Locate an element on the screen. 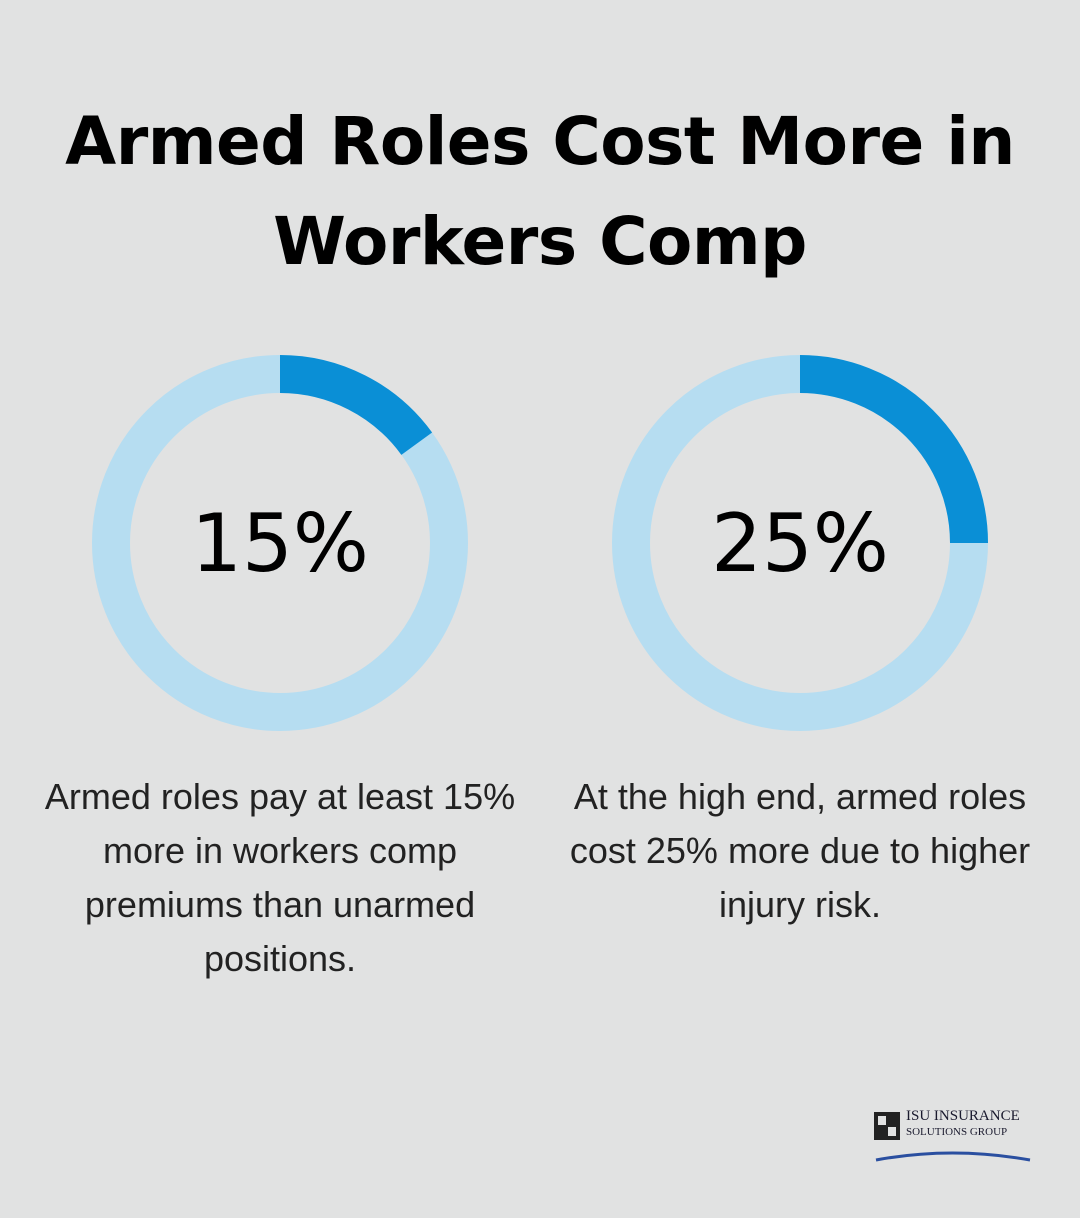 The image size is (1080, 1218). logo-icon is located at coordinates (952, 1137).